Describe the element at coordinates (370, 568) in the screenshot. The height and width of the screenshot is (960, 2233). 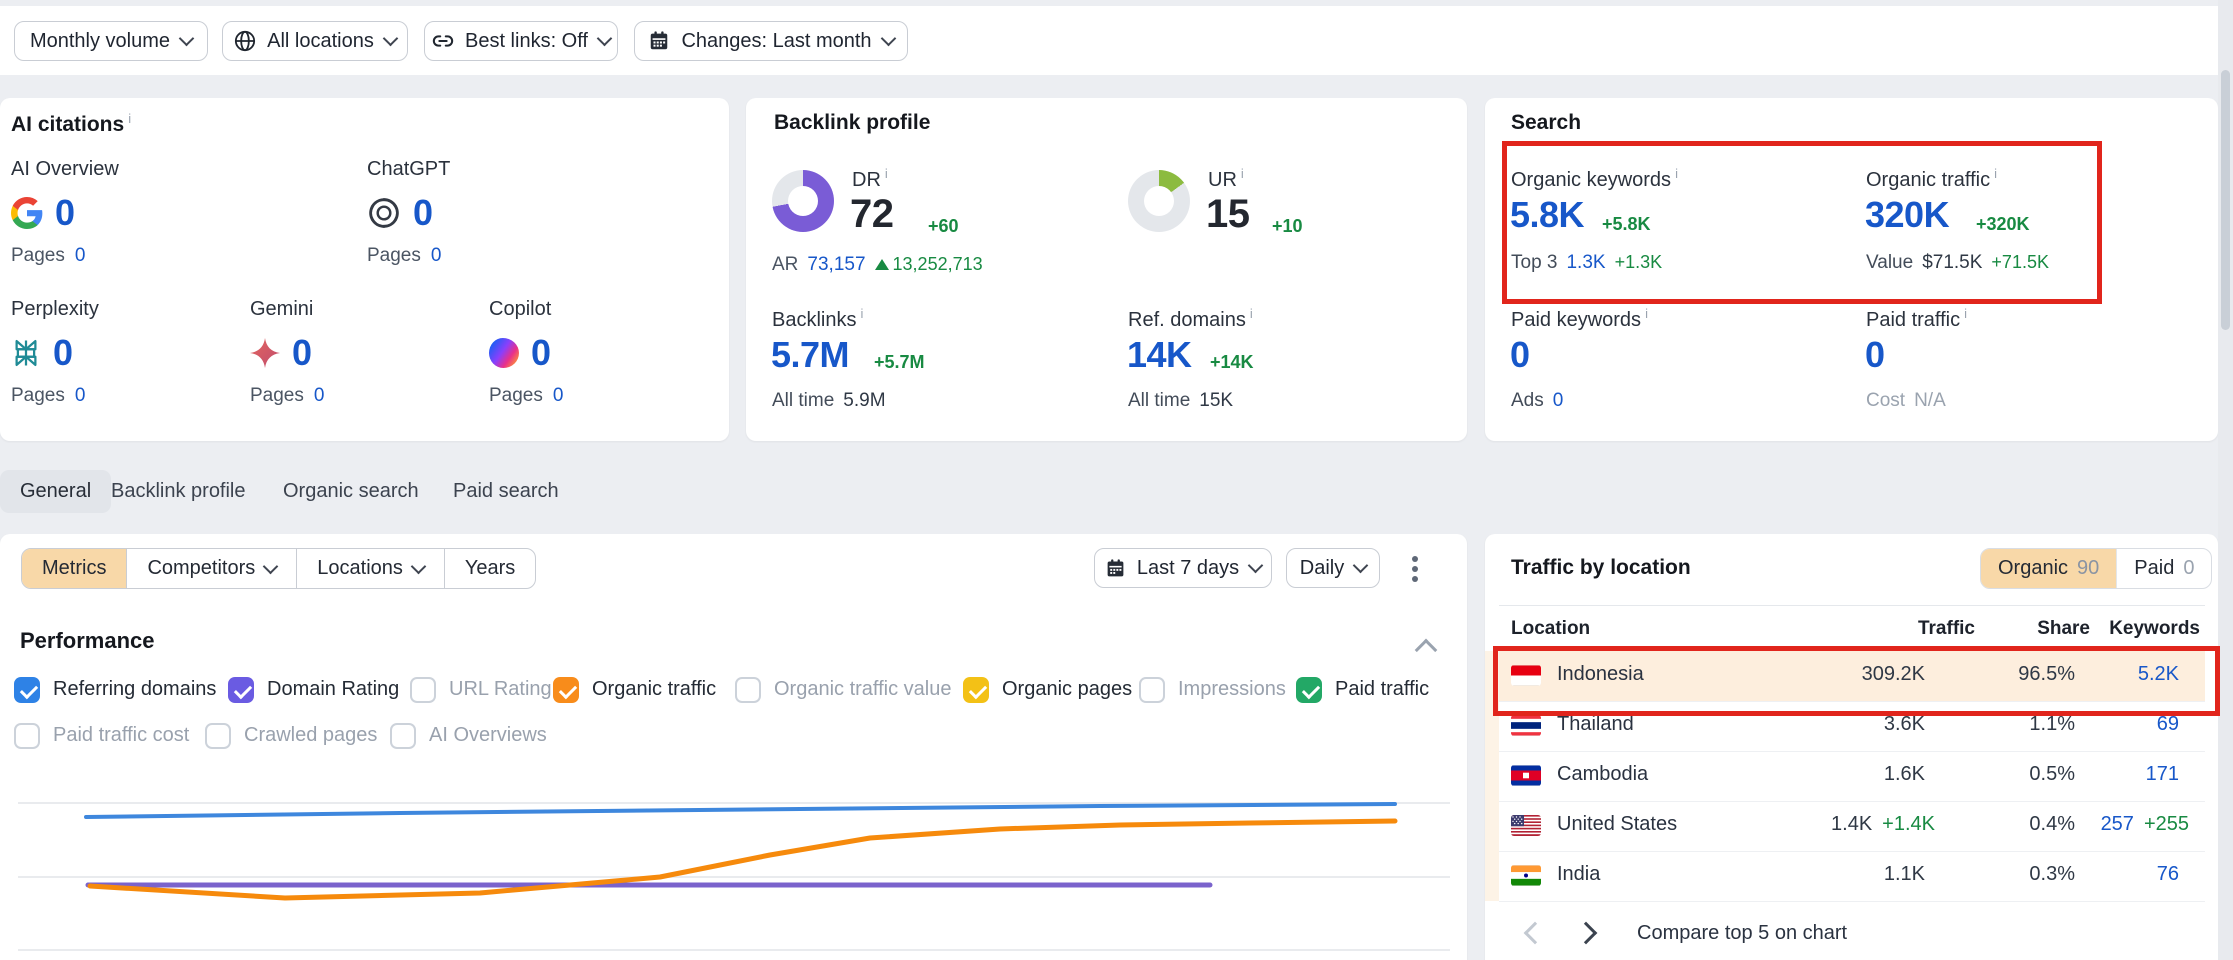
I see `segment-locations: Locations` at that location.